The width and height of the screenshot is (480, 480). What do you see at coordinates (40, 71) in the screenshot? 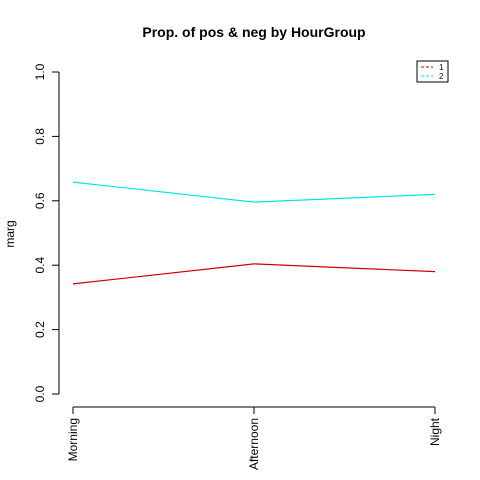
I see `y-tick-label: 1.0` at bounding box center [40, 71].